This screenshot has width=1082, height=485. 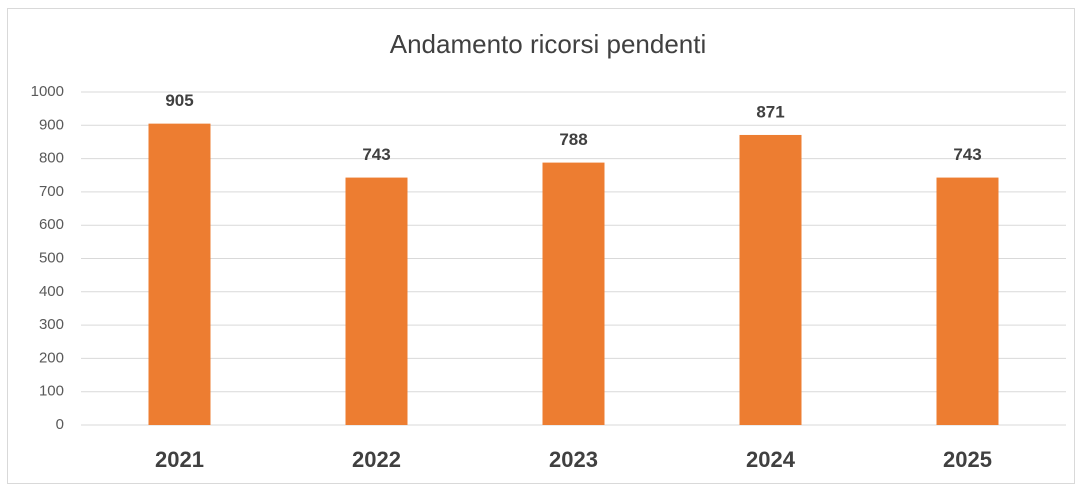 I want to click on x-tick-label: 2025, so click(x=967, y=459).